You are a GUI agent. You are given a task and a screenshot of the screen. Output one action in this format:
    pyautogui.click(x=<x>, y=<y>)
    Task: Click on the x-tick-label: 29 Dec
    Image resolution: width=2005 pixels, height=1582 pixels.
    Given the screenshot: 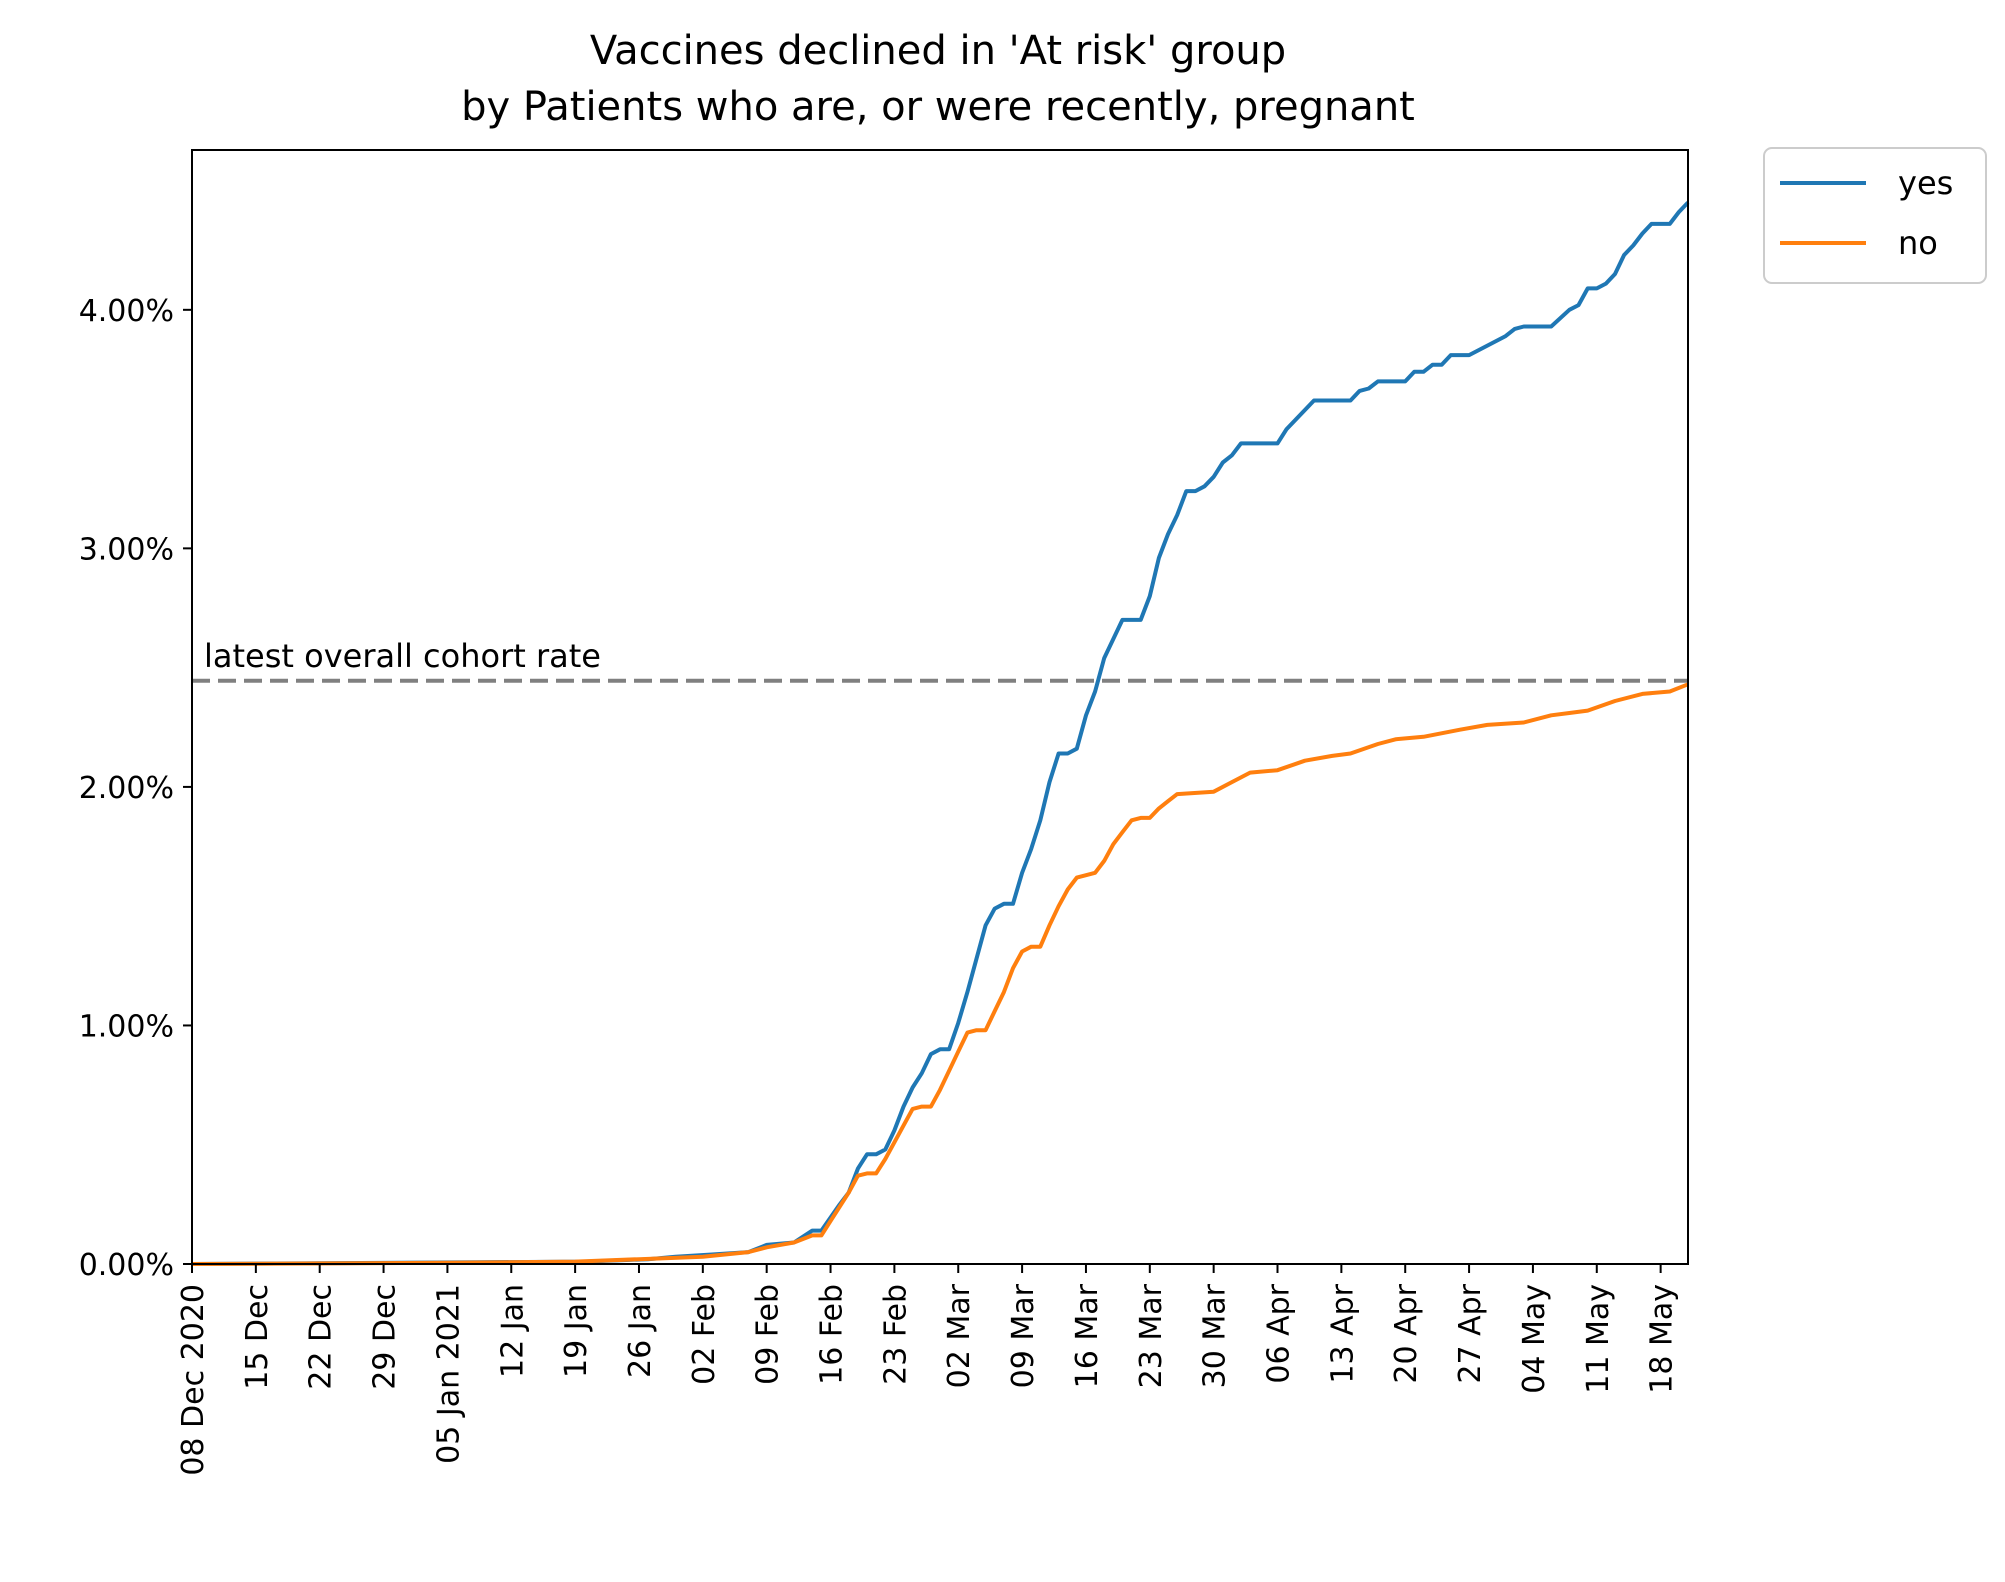 What is the action you would take?
    pyautogui.click(x=385, y=1337)
    